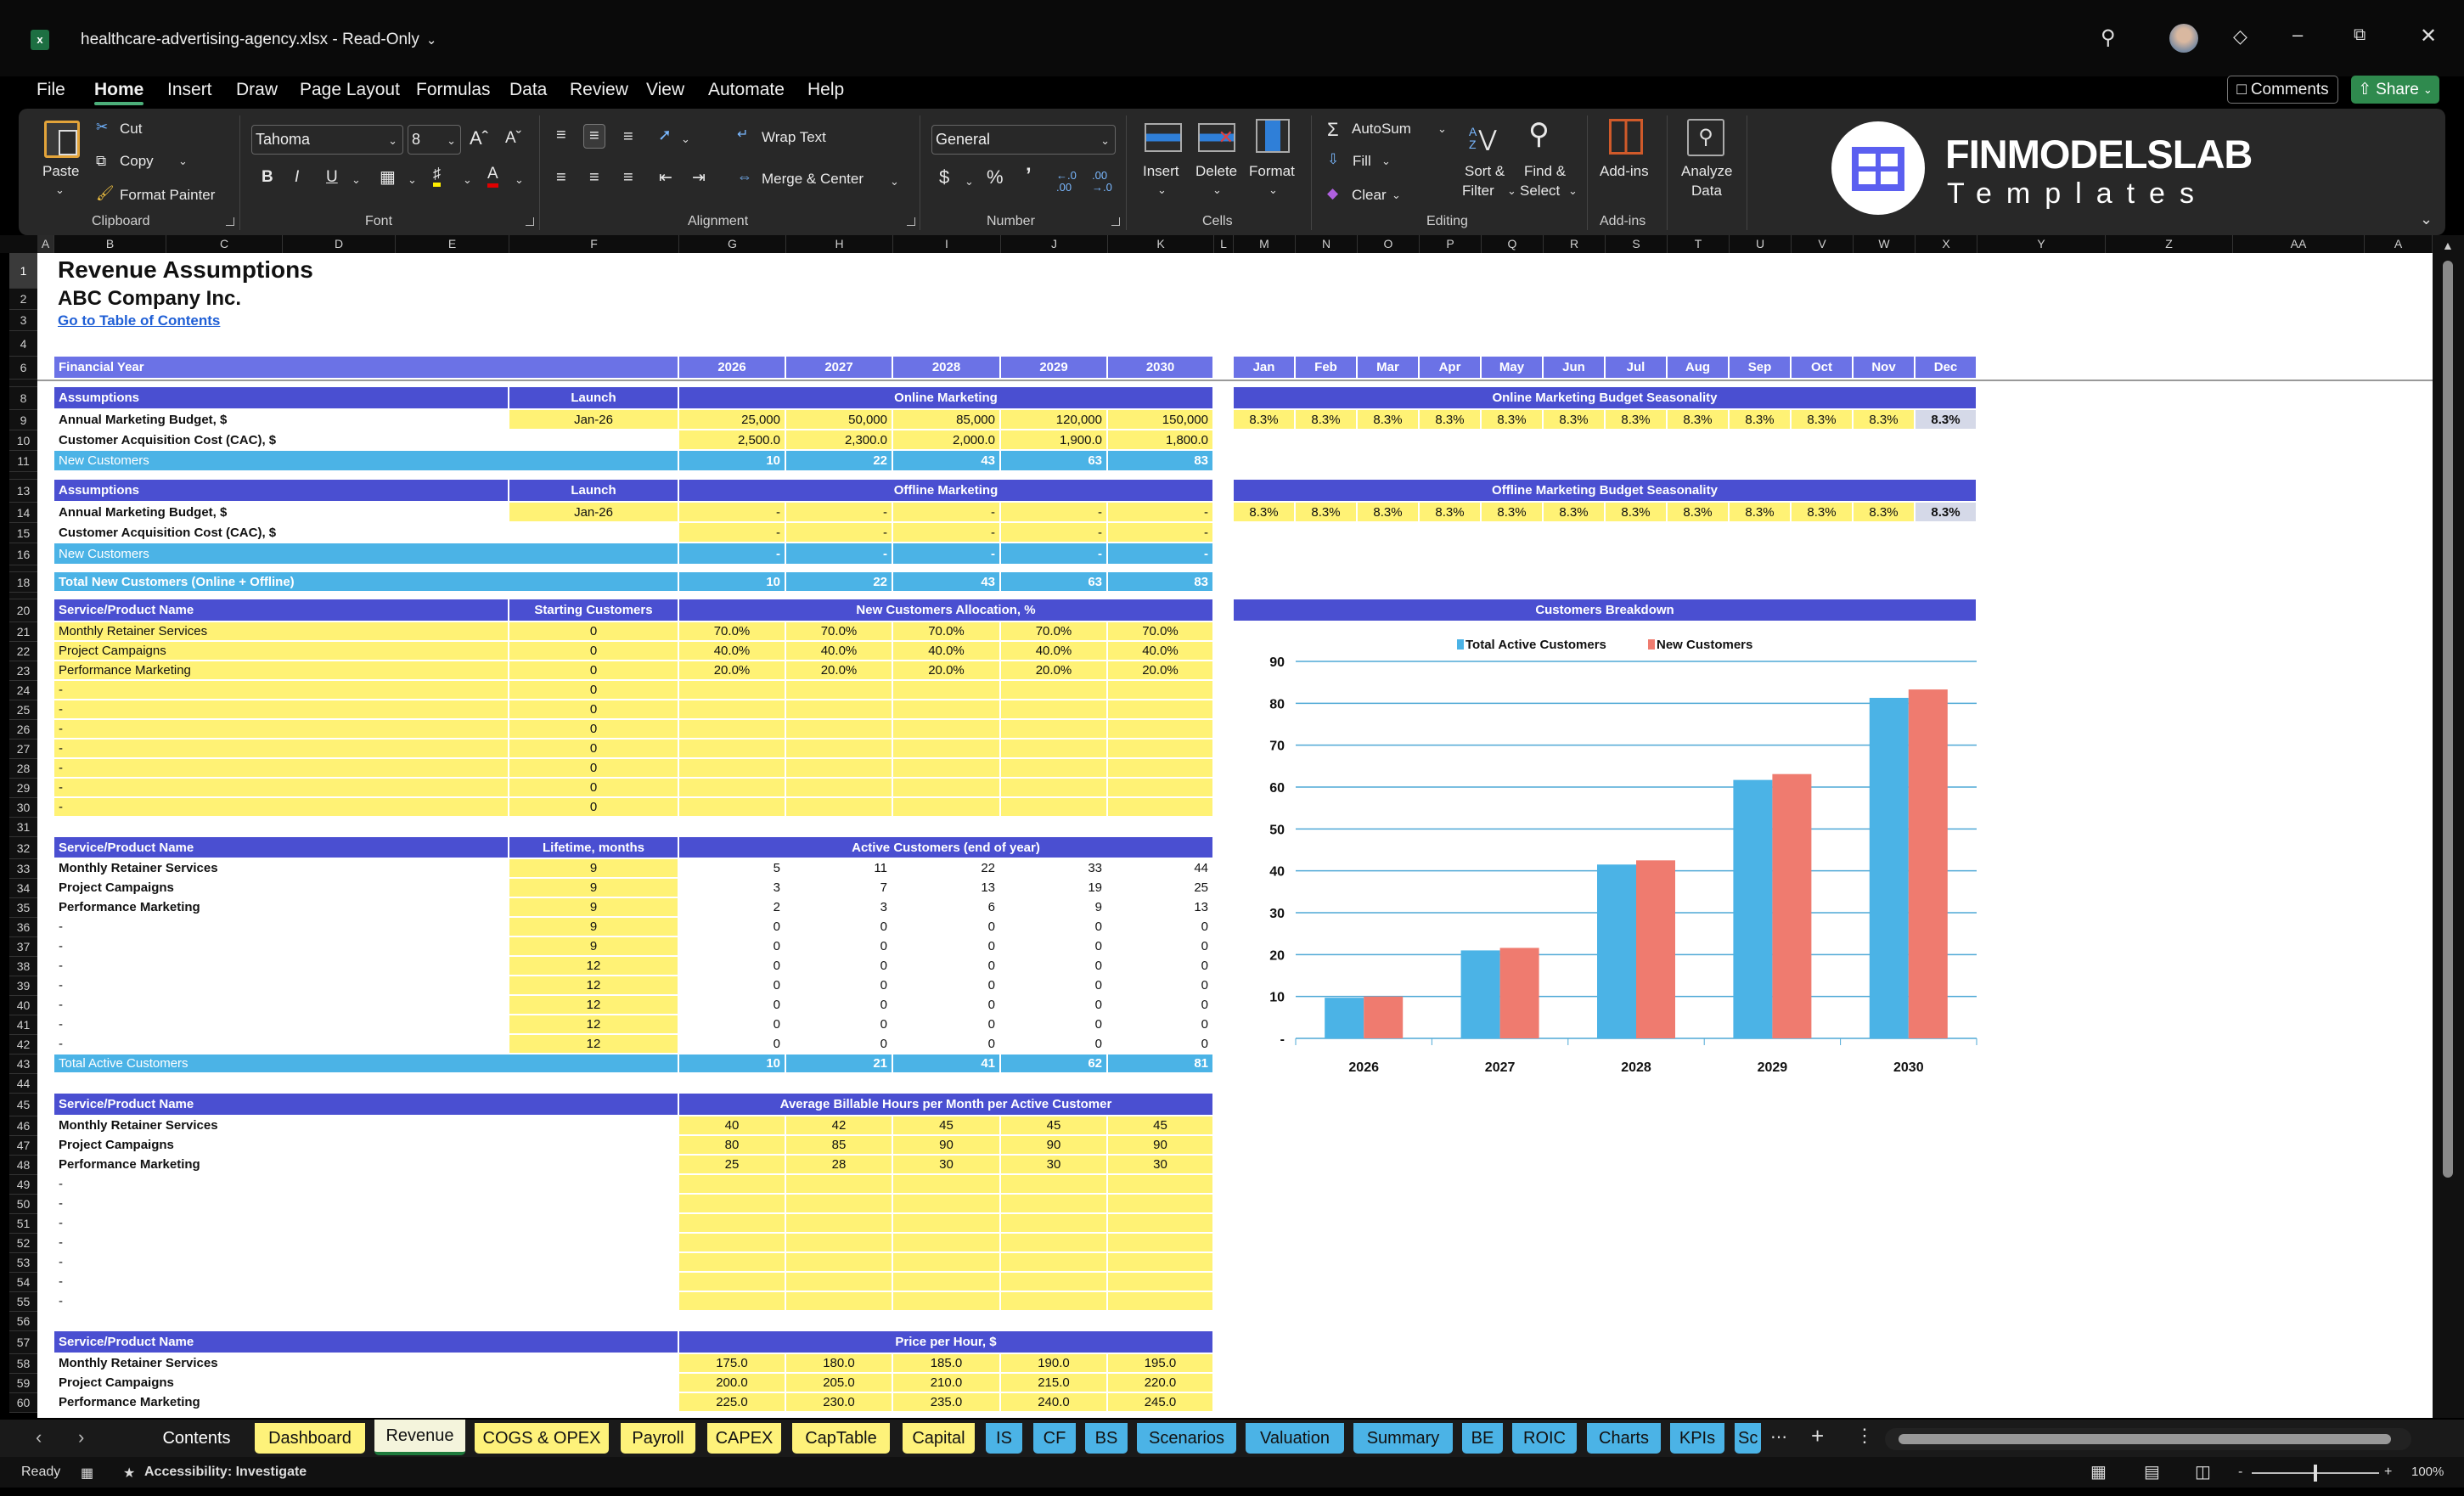 The width and height of the screenshot is (2464, 1496). What do you see at coordinates (281, 440) in the screenshot?
I see `row-label: Customer Acquisition Cost (CAC), $` at bounding box center [281, 440].